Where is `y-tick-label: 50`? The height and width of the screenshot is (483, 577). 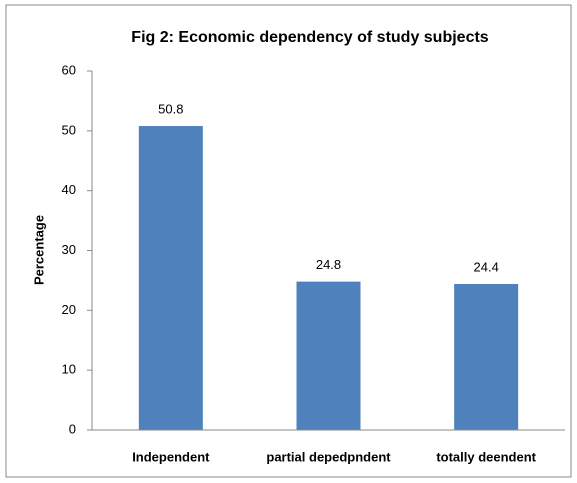
y-tick-label: 50 is located at coordinates (69, 129).